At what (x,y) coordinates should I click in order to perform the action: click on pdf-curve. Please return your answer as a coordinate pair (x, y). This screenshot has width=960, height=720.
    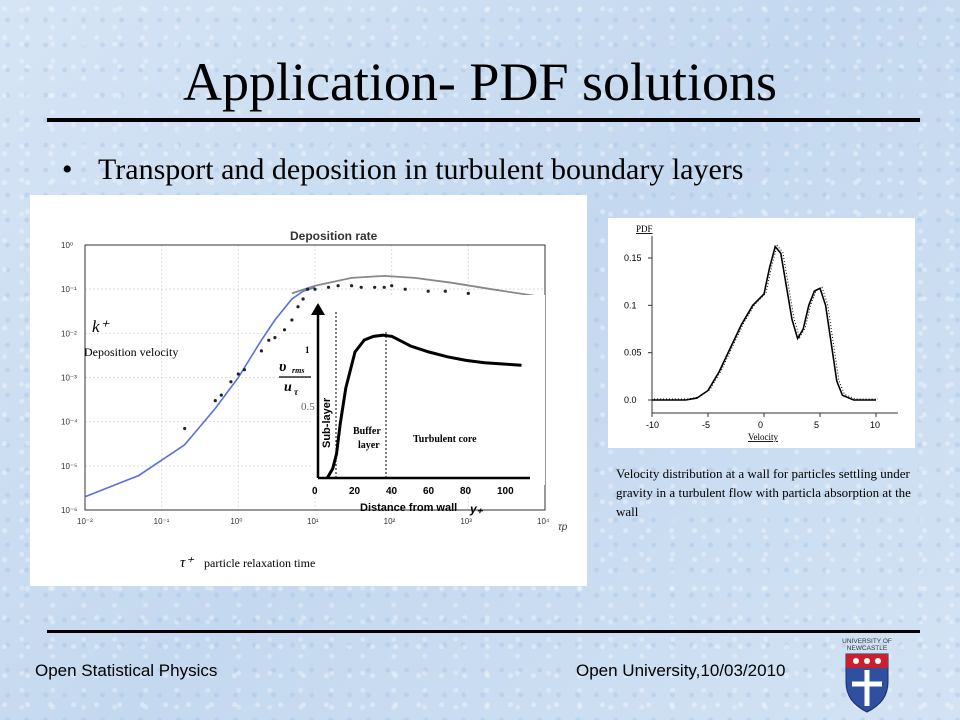
    Looking at the image, I should click on (764, 322).